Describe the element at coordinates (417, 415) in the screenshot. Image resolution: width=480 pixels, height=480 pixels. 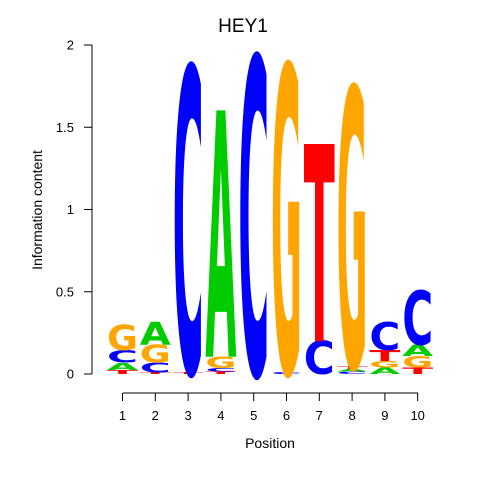
I see `x-tick-label: 10` at that location.